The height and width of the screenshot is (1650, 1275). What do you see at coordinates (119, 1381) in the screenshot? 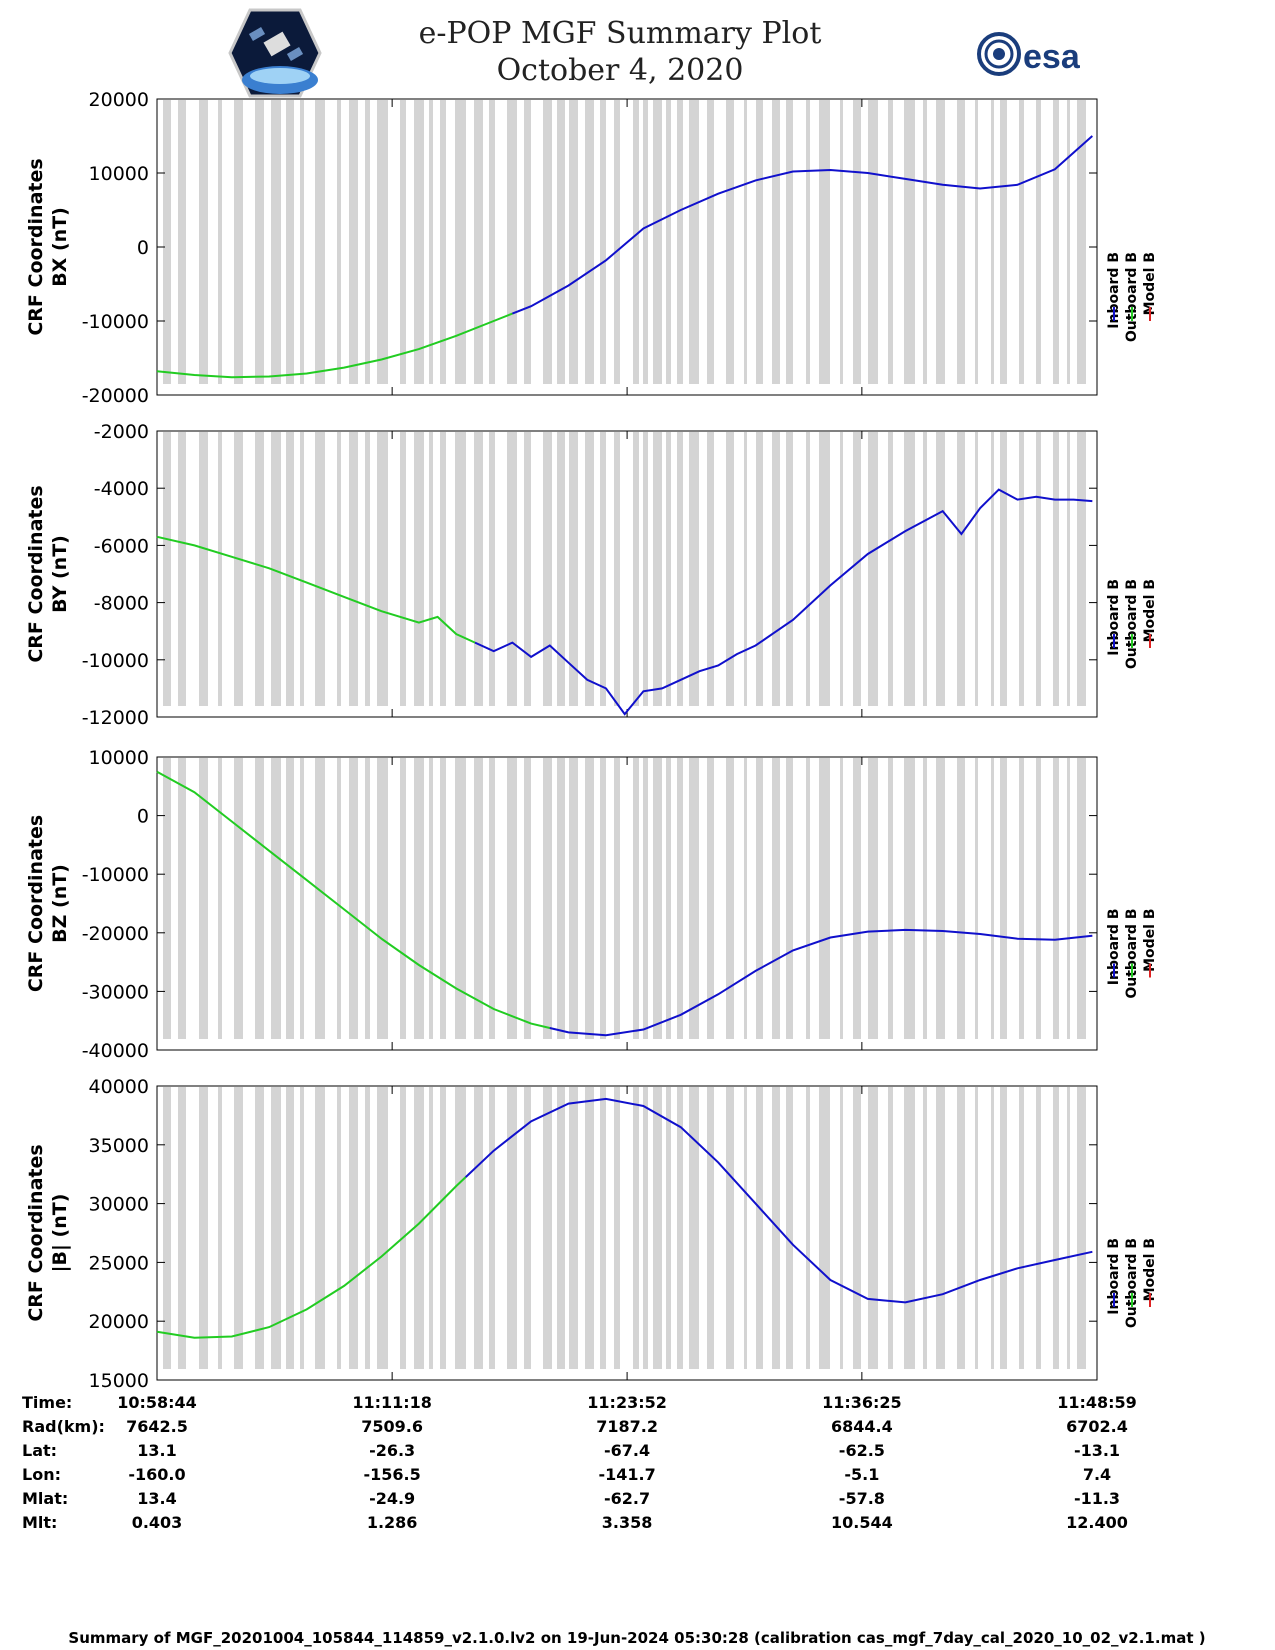
I see `y-tick-label: 15000` at bounding box center [119, 1381].